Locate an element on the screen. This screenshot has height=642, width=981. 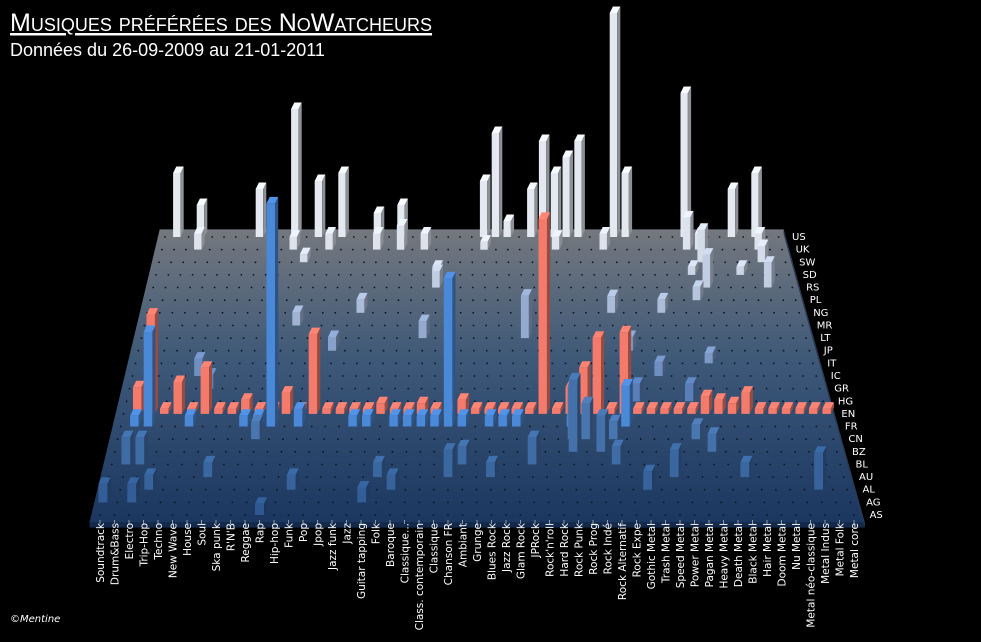
x-tick-label: Jazz funk is located at coordinates (333, 546).